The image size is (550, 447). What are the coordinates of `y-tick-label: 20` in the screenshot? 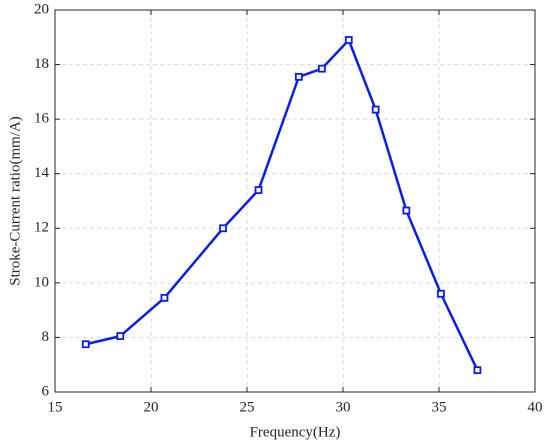 It's located at (41, 9).